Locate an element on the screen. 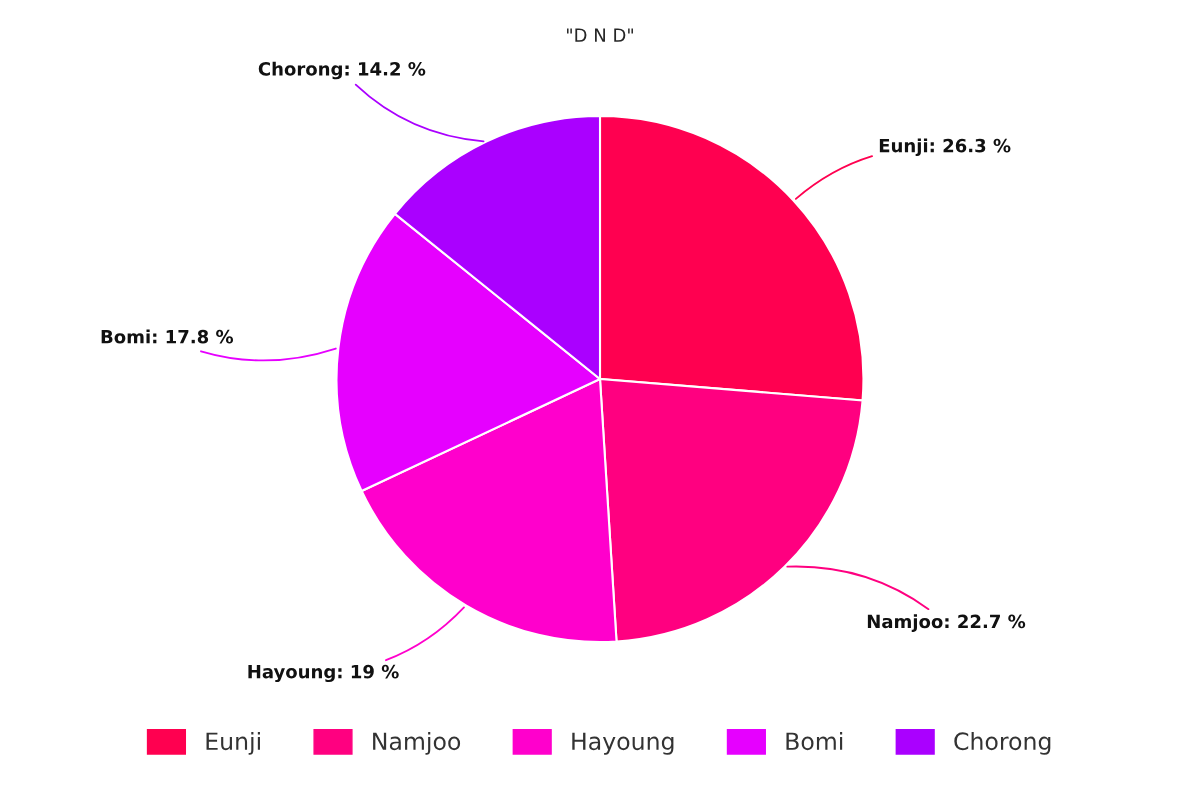 The height and width of the screenshot is (800, 1200). legend-label: Eunji is located at coordinates (233, 743).